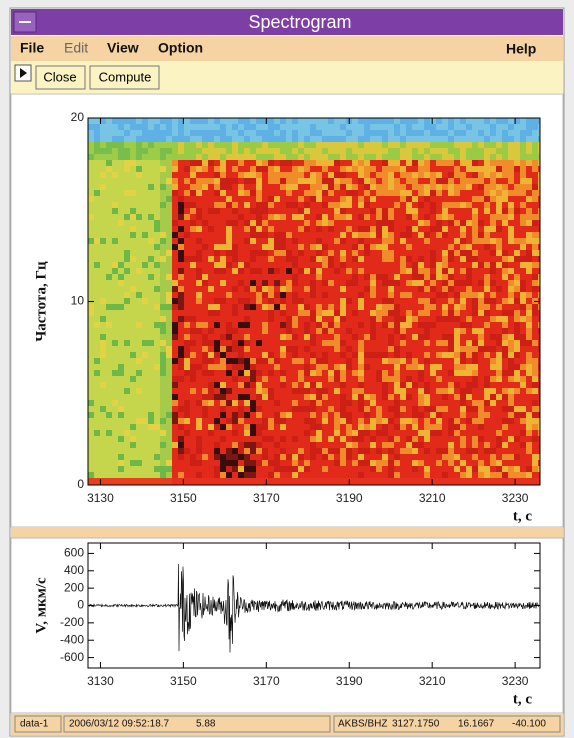 Image resolution: width=574 pixels, height=738 pixels. I want to click on menu-item: Help, so click(521, 49).